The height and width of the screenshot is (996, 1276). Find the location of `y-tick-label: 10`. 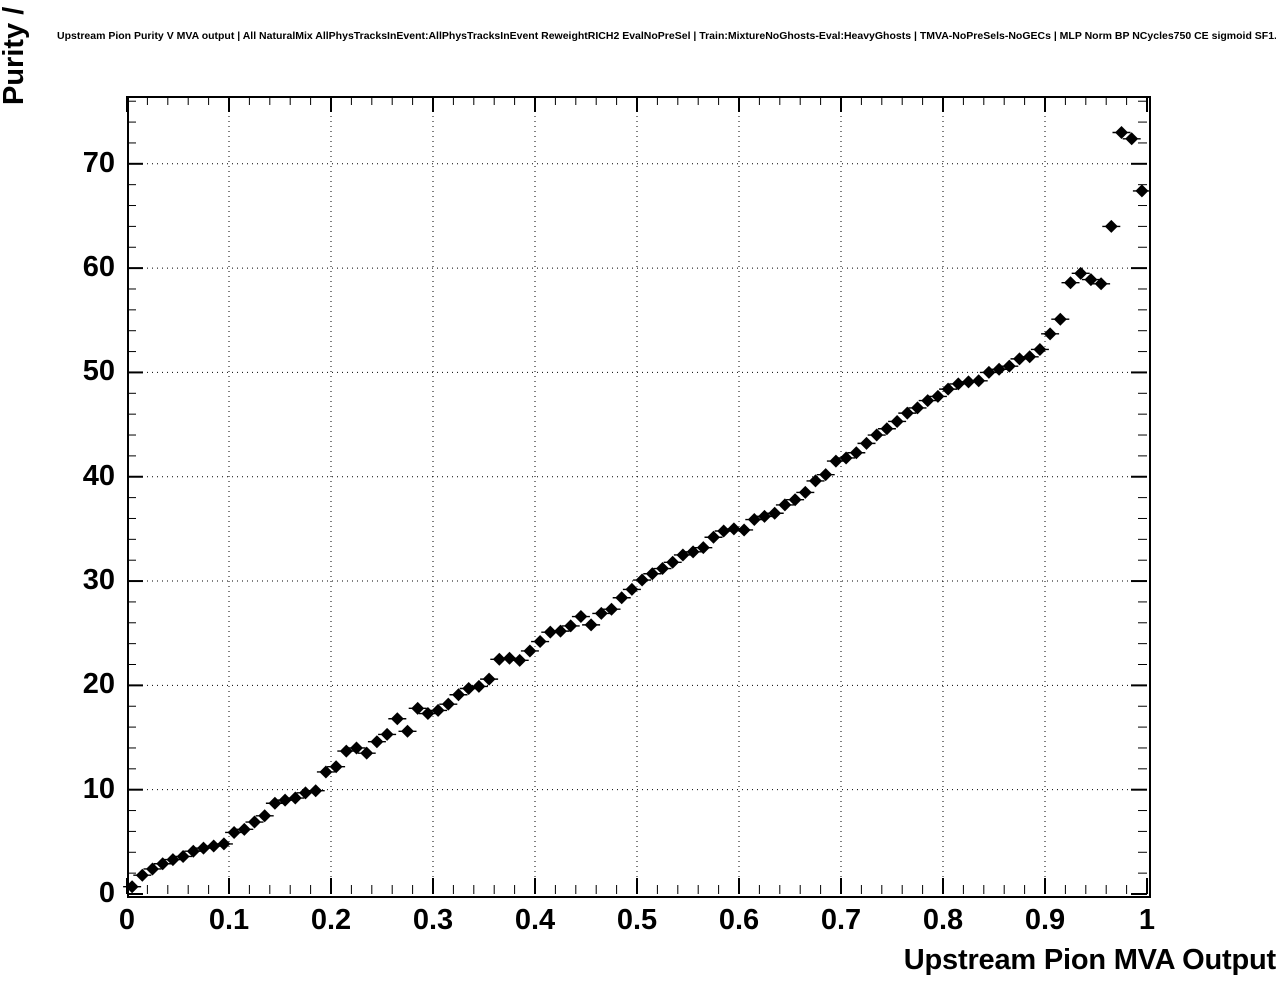

y-tick-label: 10 is located at coordinates (98, 788).